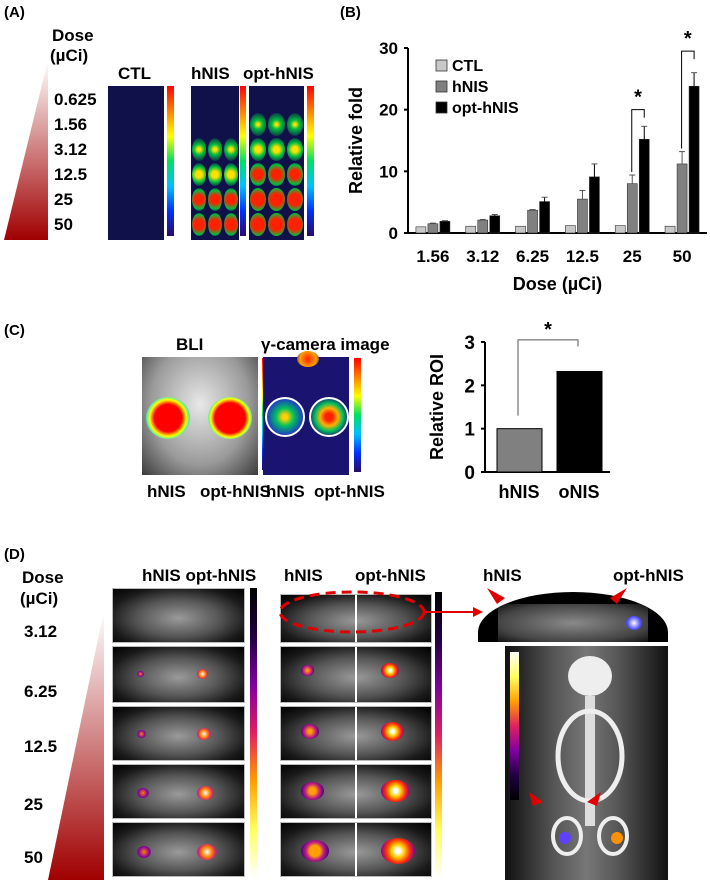  What do you see at coordinates (329, 417) in the screenshot?
I see `gamma-roi-opt-hnis` at bounding box center [329, 417].